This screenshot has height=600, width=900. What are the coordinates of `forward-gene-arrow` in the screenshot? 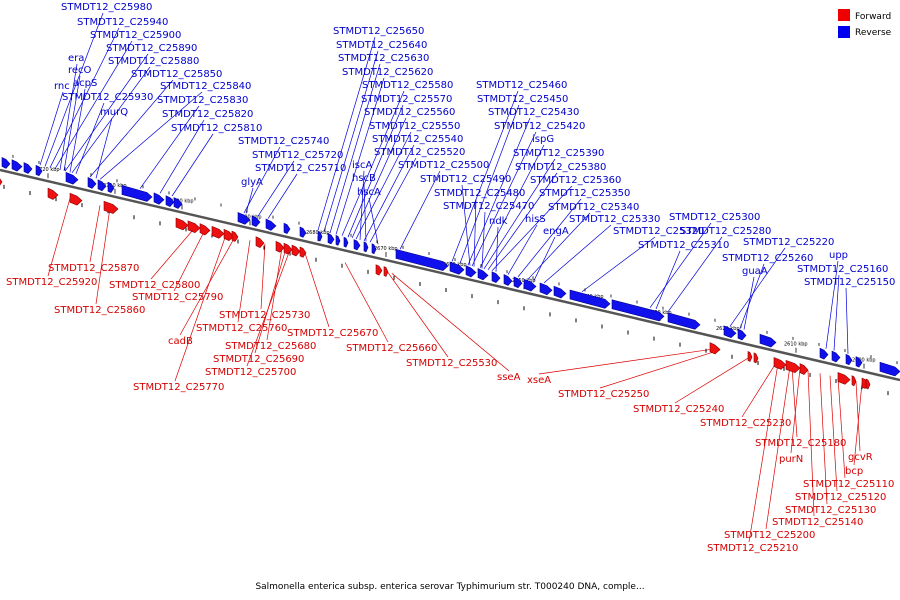 It's located at (53, 193).